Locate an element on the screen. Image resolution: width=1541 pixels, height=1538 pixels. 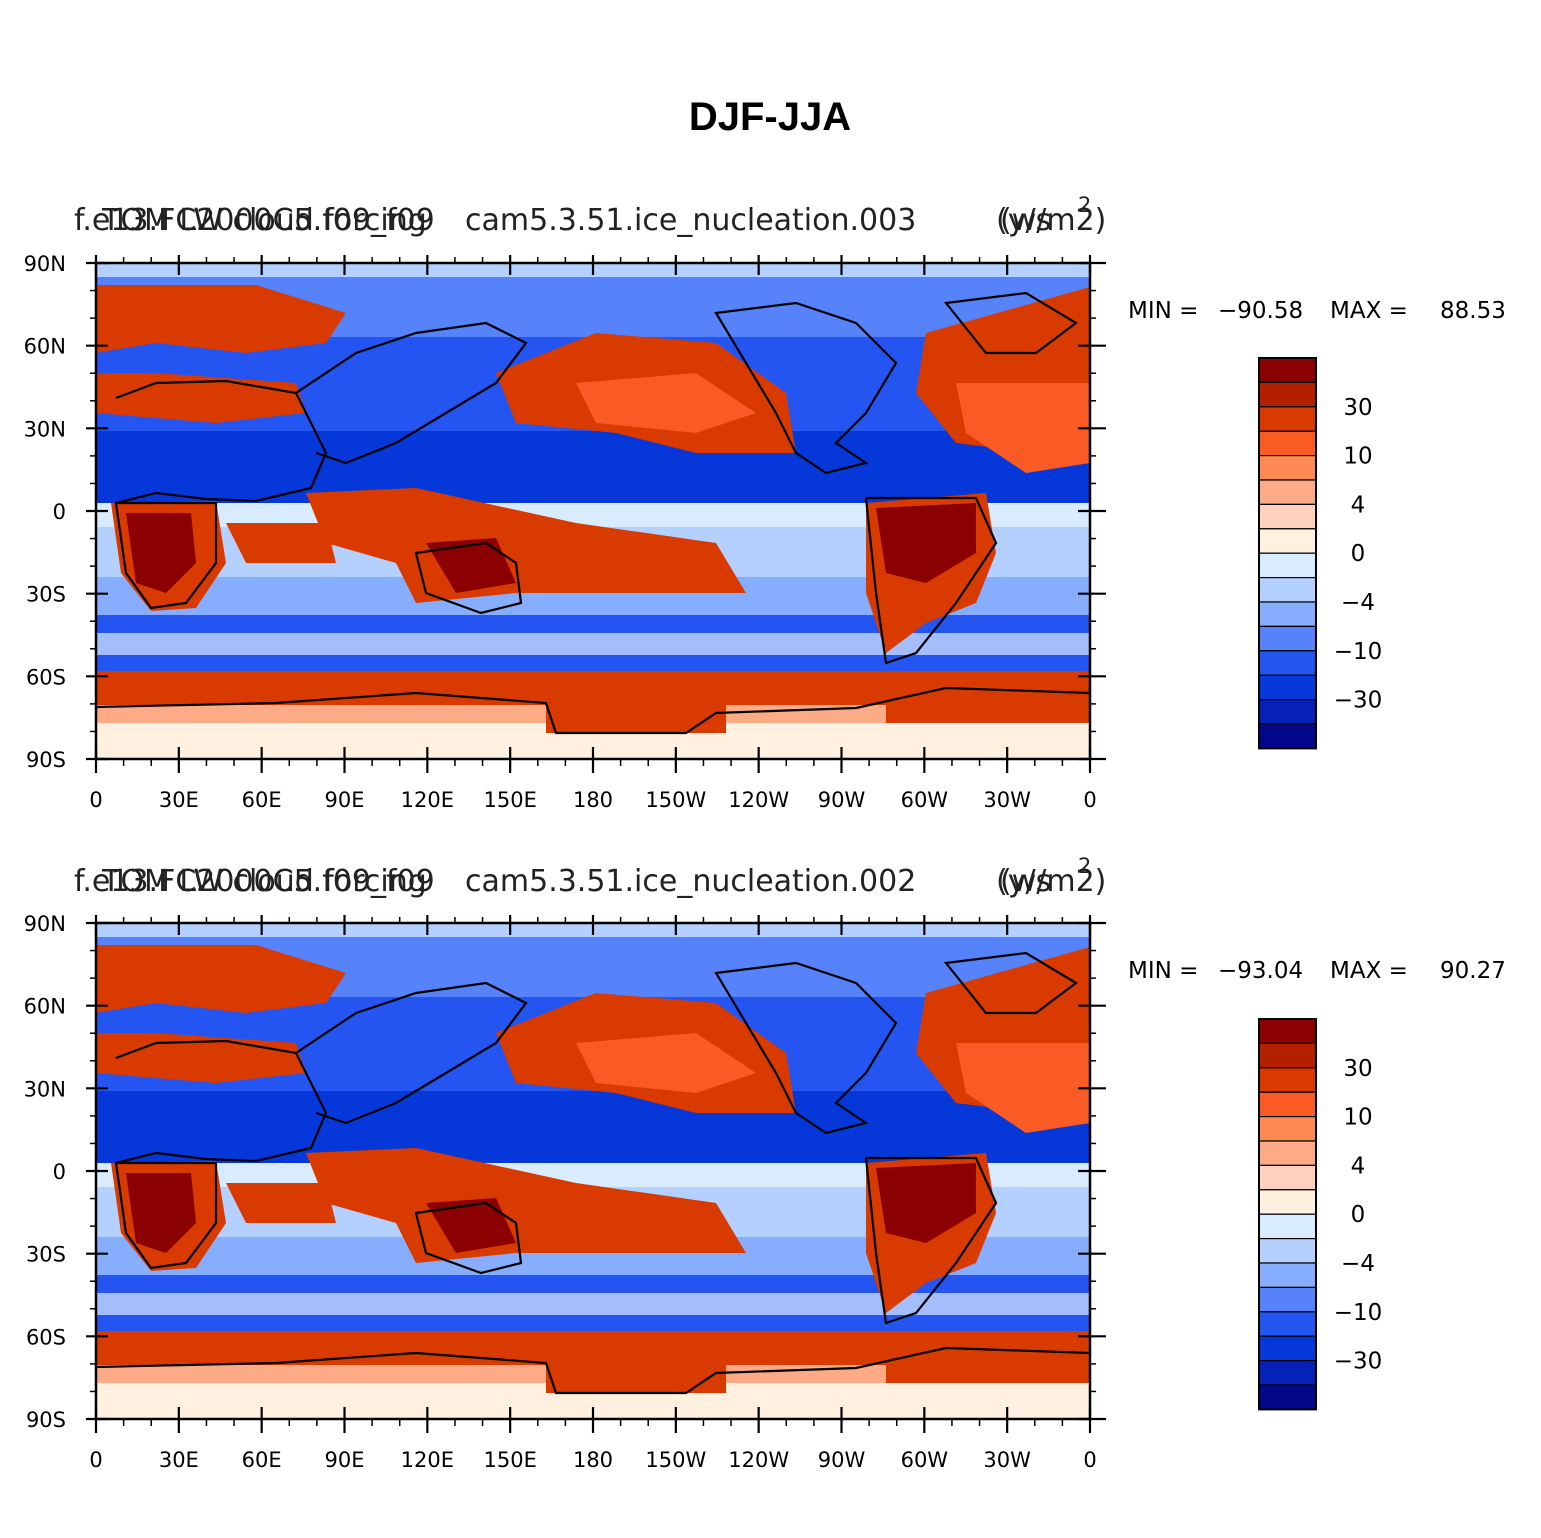
colorbar-label: 0 is located at coordinates (1358, 554).